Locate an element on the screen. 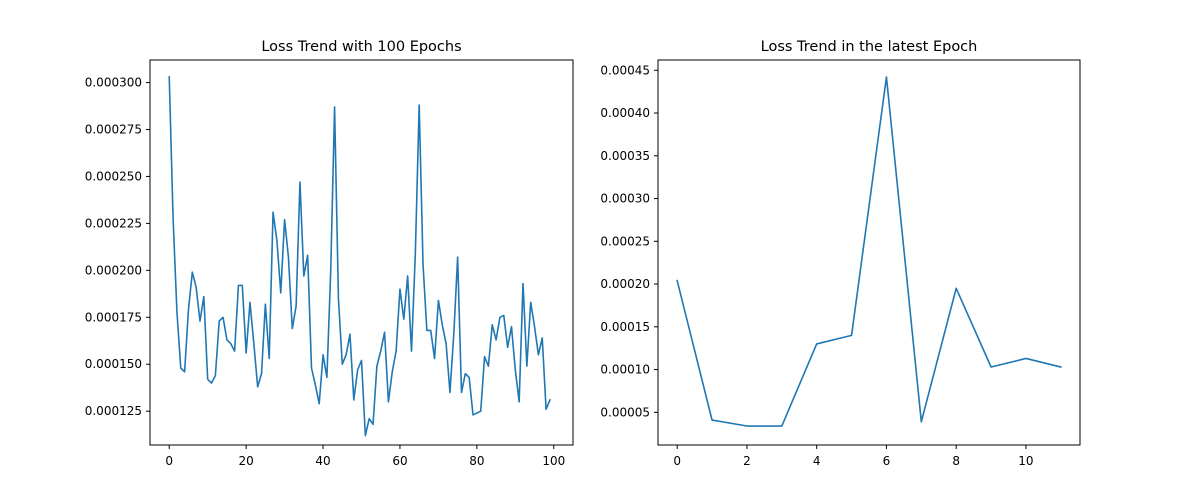  x-tick-label: 6 is located at coordinates (887, 461).